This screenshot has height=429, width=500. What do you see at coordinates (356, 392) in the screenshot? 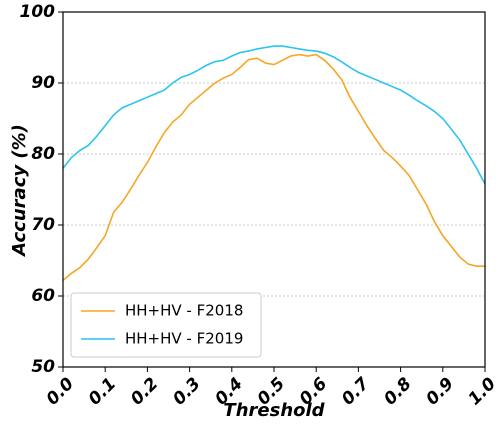
I see `x-tick-label: 0.7` at bounding box center [356, 392].